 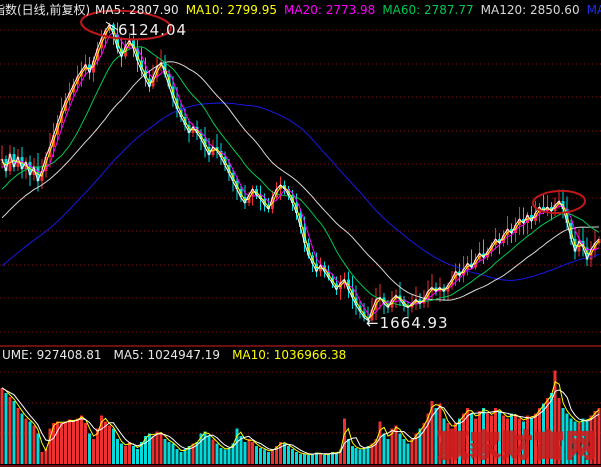 I want to click on ma60-readout: MA60: 2787.77, so click(x=428, y=10).